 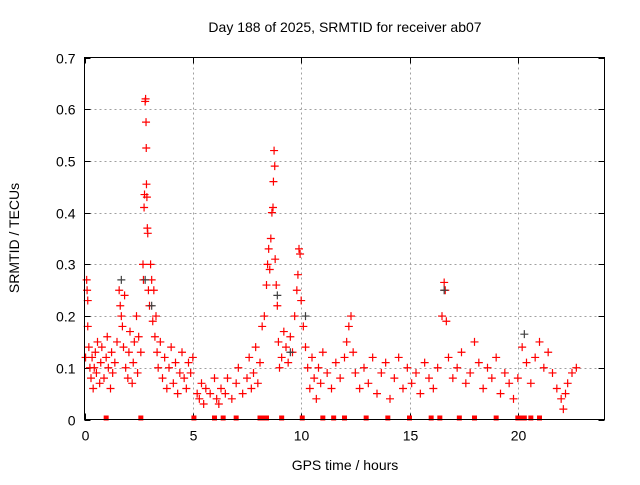 I want to click on x-tick-label: 20, so click(x=519, y=436).